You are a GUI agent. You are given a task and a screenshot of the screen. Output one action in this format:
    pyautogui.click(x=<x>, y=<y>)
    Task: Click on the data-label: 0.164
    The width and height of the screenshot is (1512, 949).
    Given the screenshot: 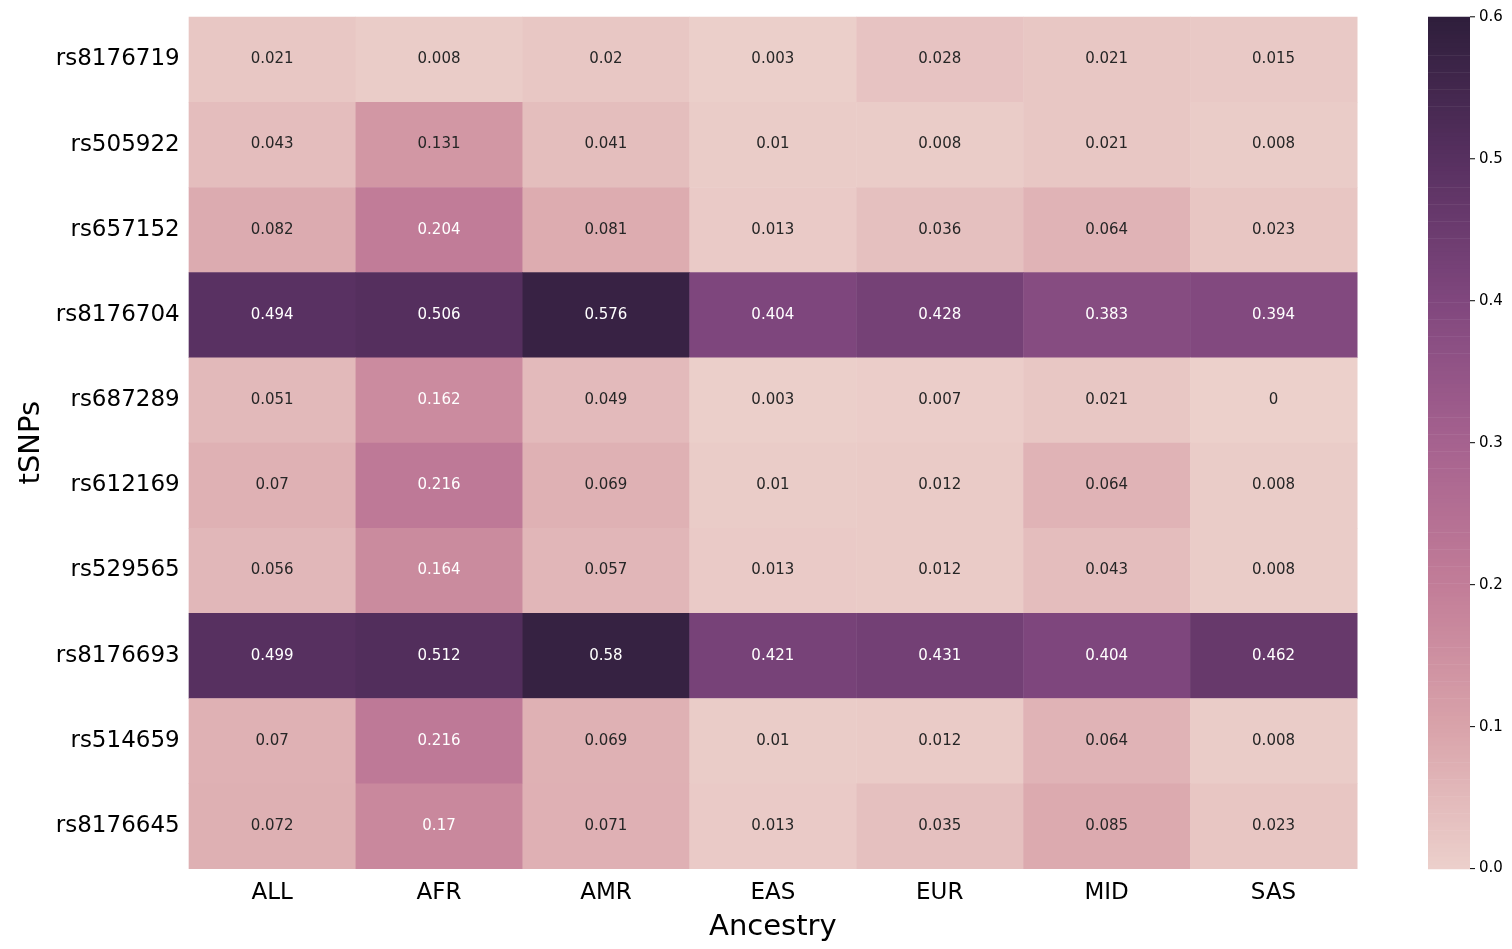 What is the action you would take?
    pyautogui.click(x=439, y=569)
    